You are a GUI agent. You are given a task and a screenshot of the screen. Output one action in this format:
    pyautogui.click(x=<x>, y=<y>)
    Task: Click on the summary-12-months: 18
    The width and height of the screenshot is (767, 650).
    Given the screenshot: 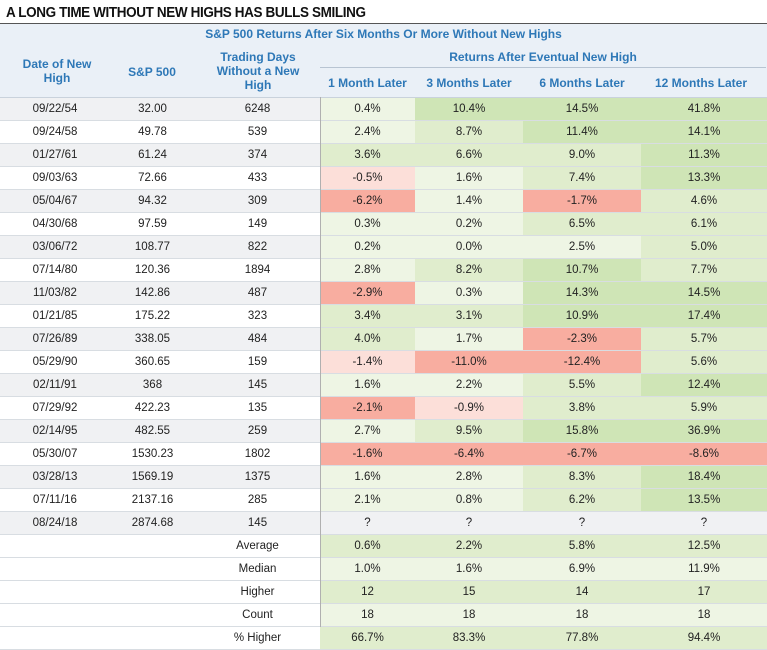 What is the action you would take?
    pyautogui.click(x=704, y=615)
    